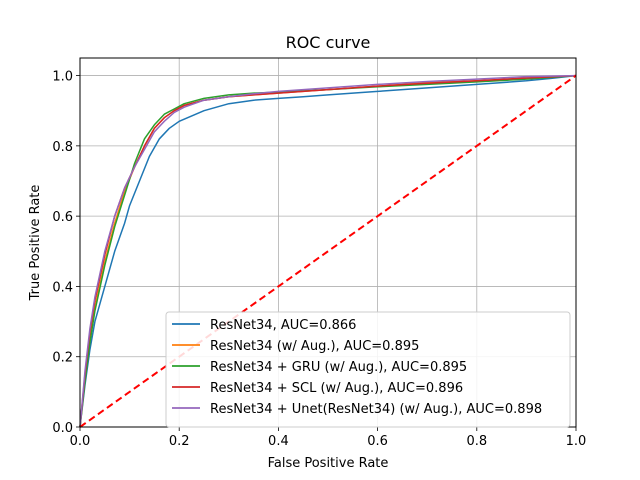 This screenshot has width=640, height=480. Describe the element at coordinates (62, 147) in the screenshot. I see `y-tick-label: 0.8` at that location.